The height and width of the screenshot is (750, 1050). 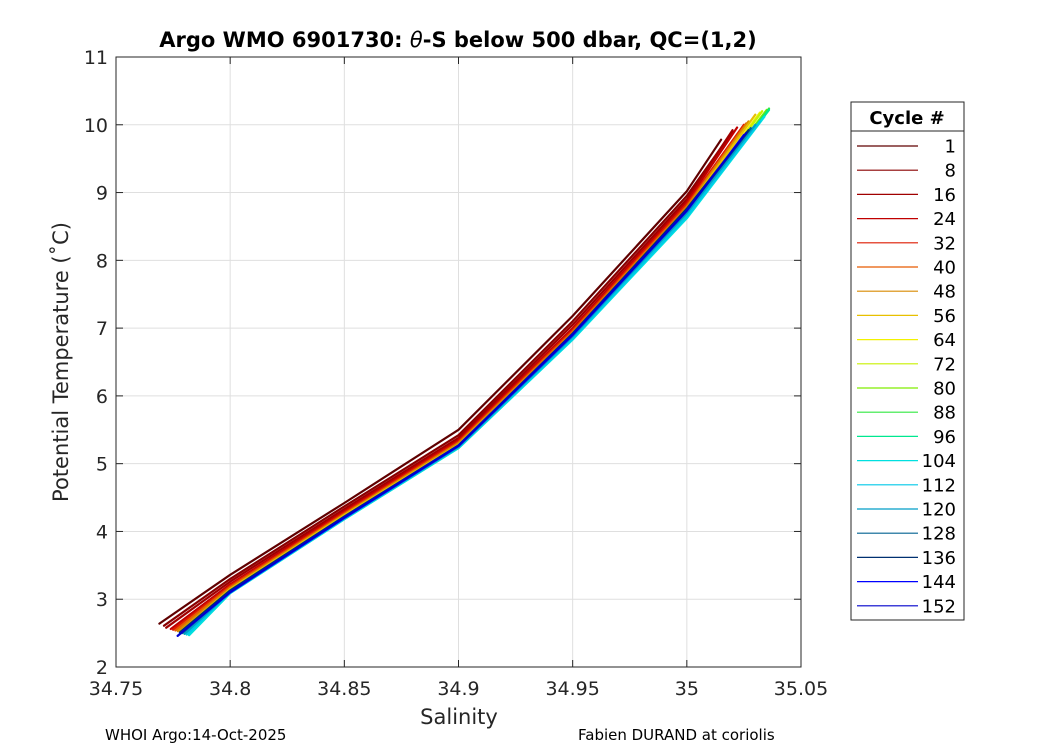 I want to click on y-tick-label: 7, so click(x=102, y=329).